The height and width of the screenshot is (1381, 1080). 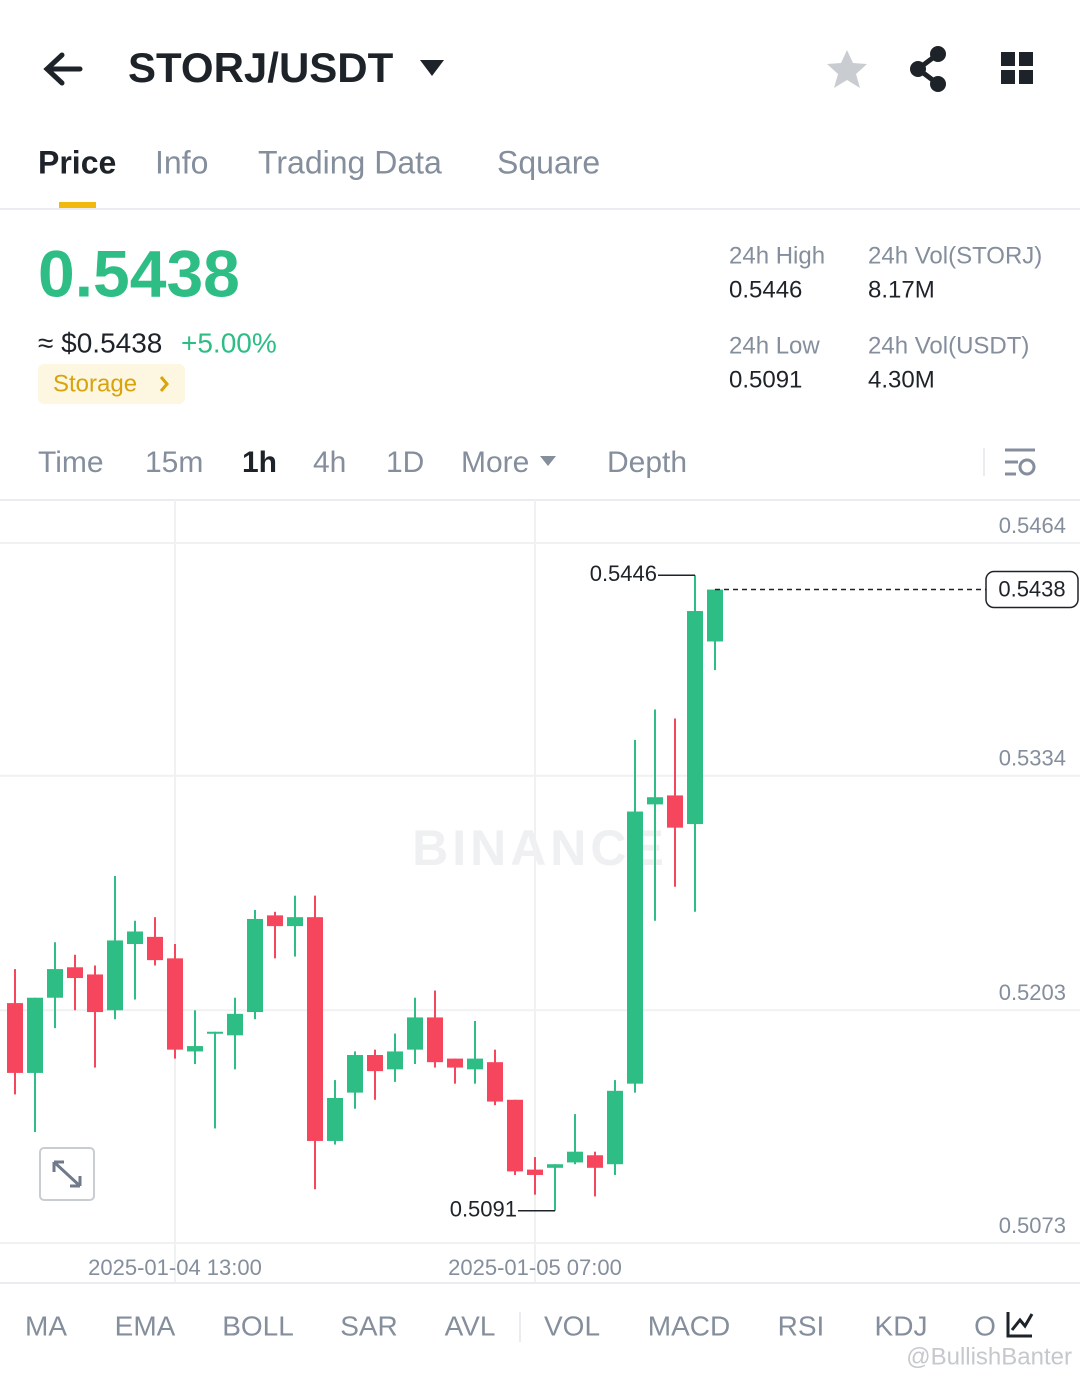 I want to click on low-marker-label: 0.5091, so click(x=483, y=1209).